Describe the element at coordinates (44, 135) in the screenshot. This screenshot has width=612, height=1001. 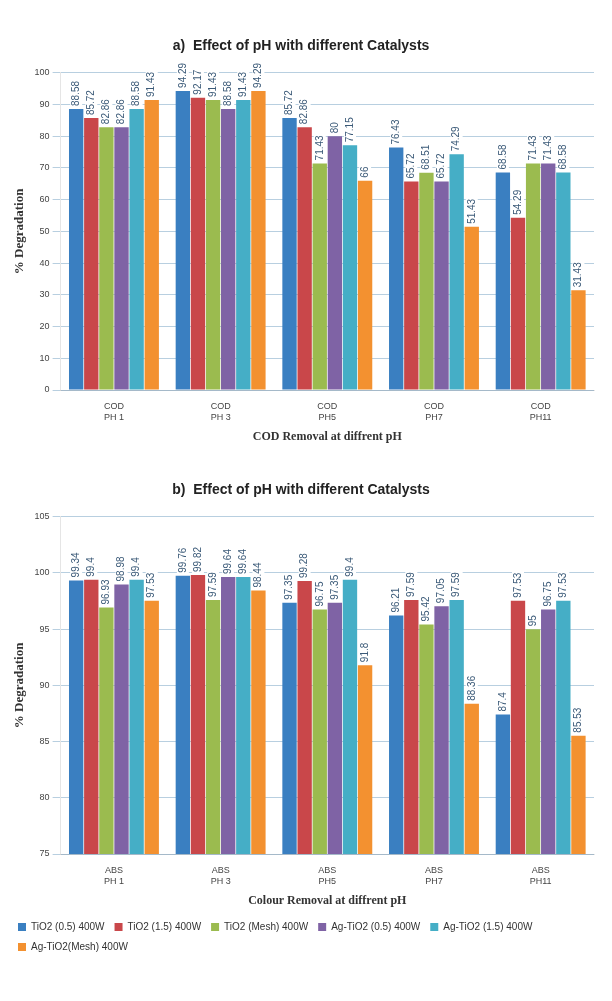
I see `y-tick-label: 80` at that location.